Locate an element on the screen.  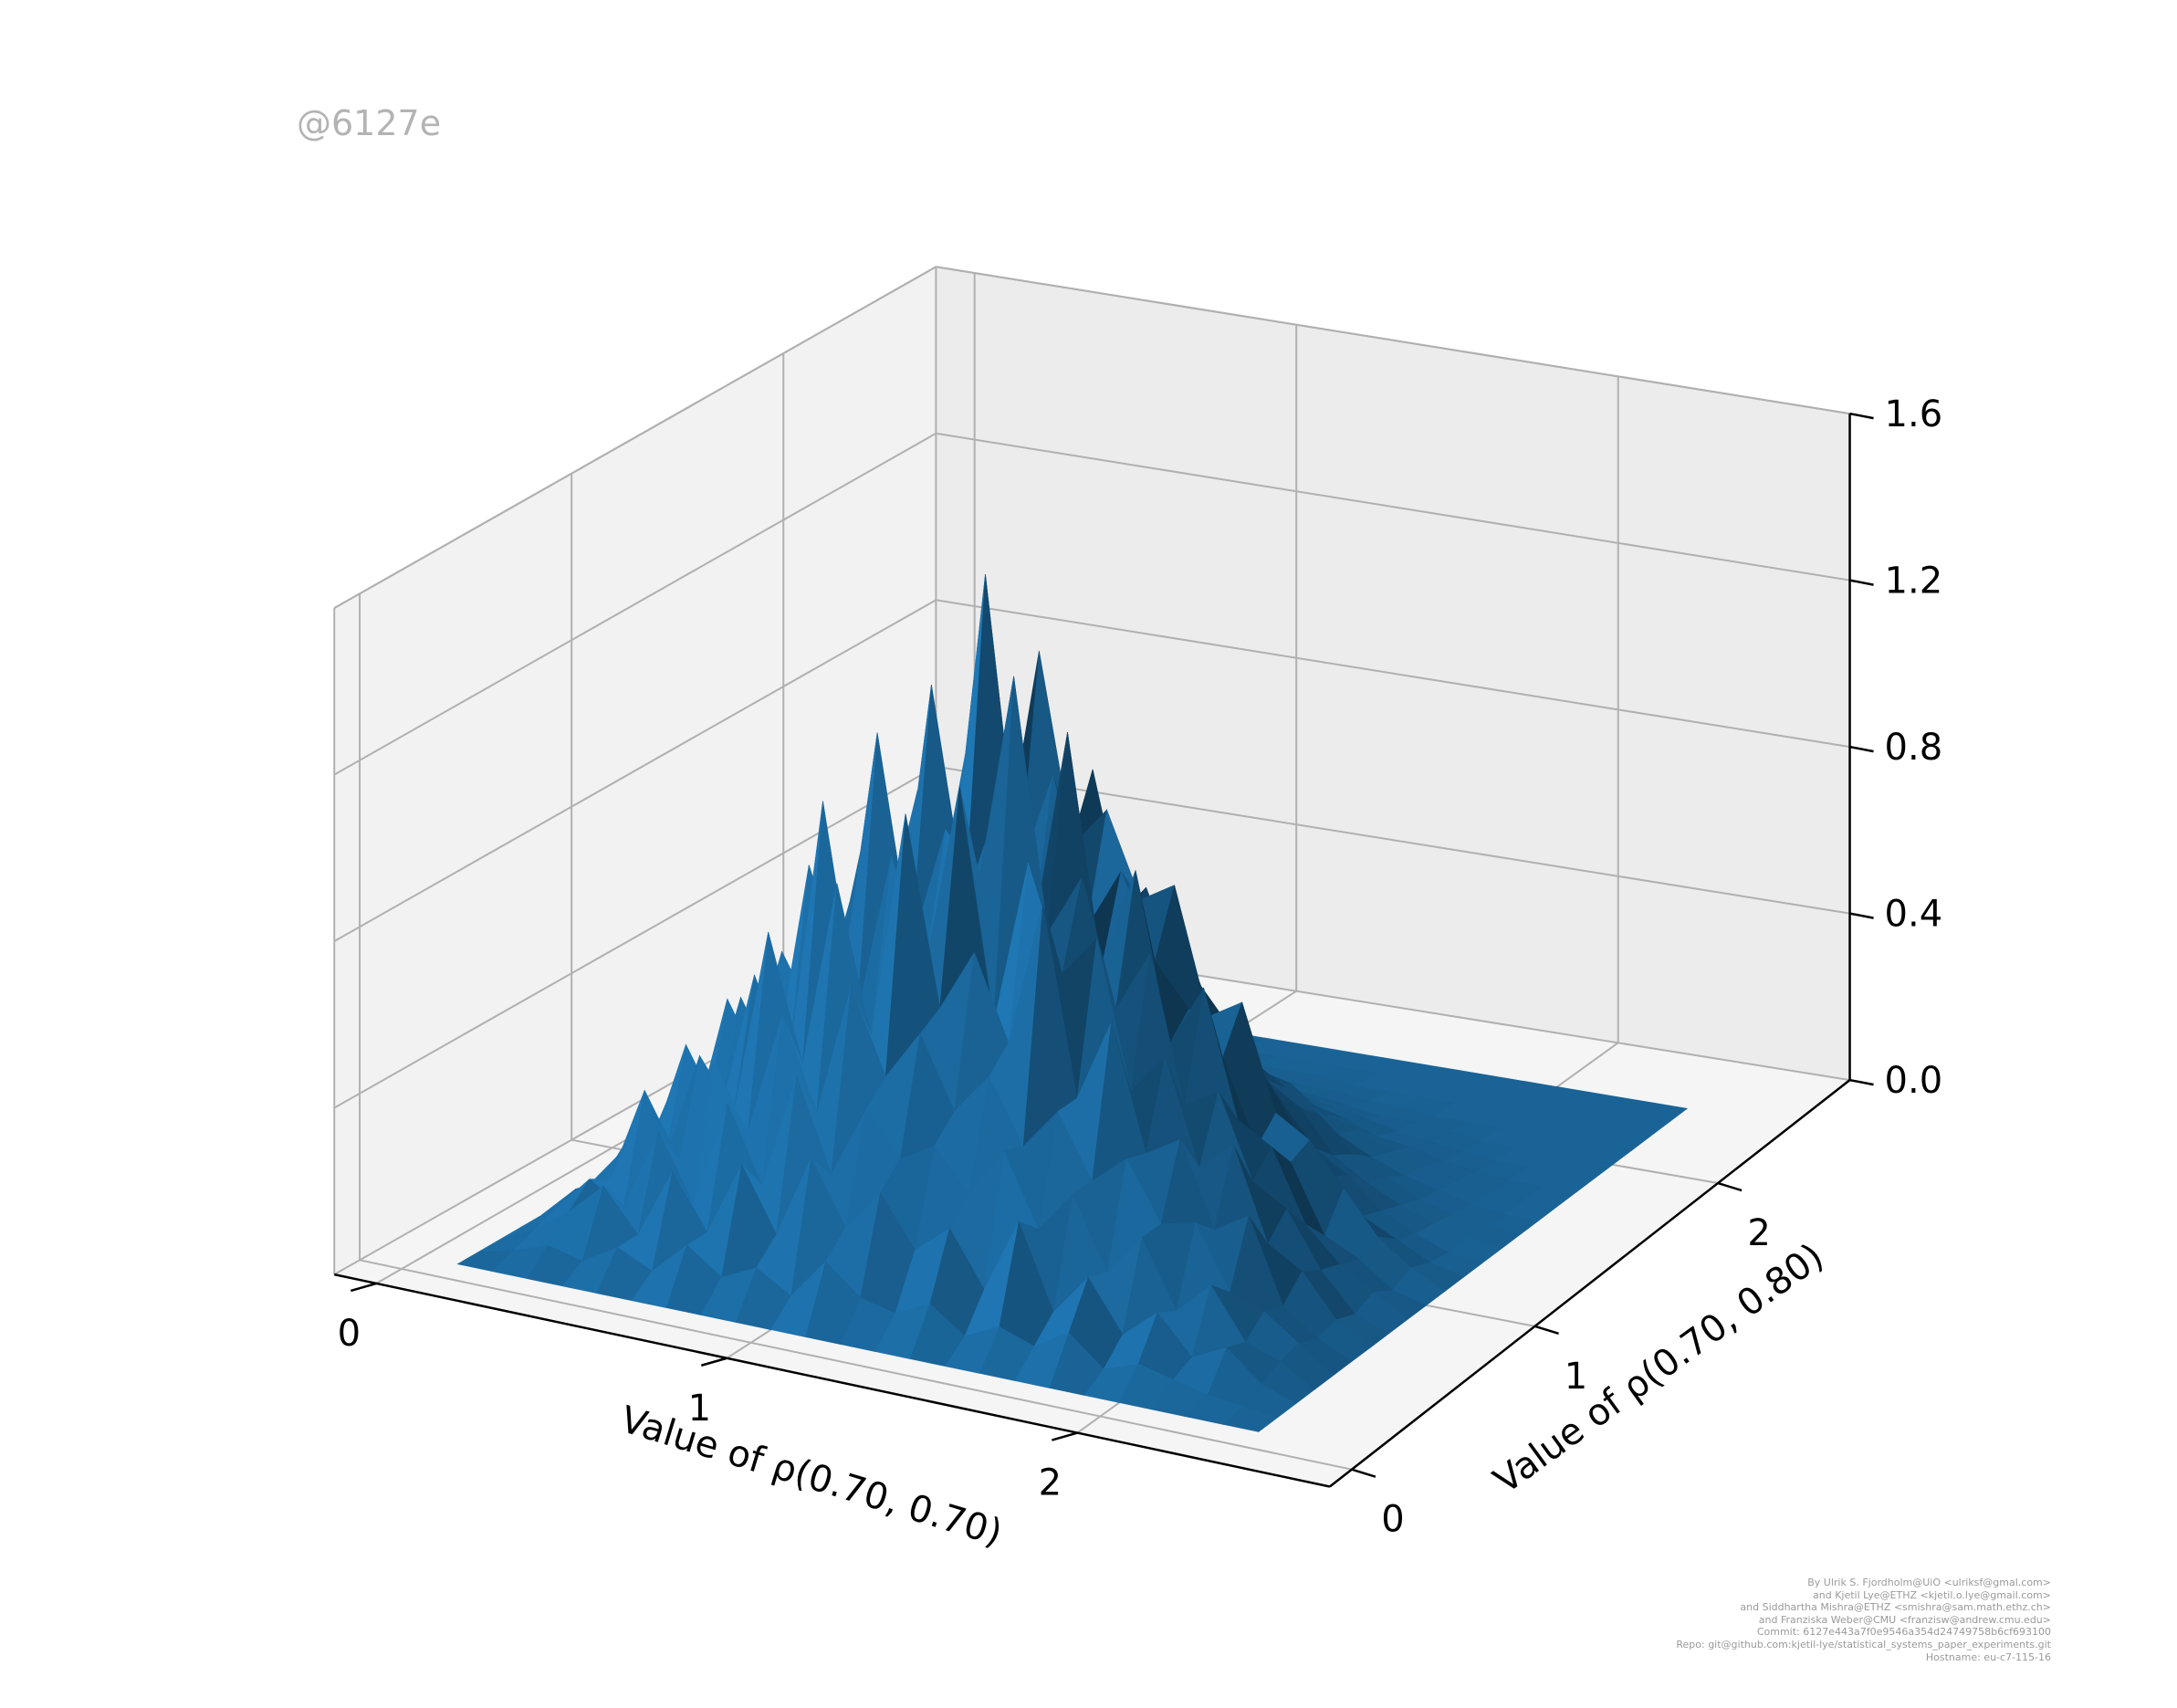
y-tick-label: 2 is located at coordinates (1758, 1233).